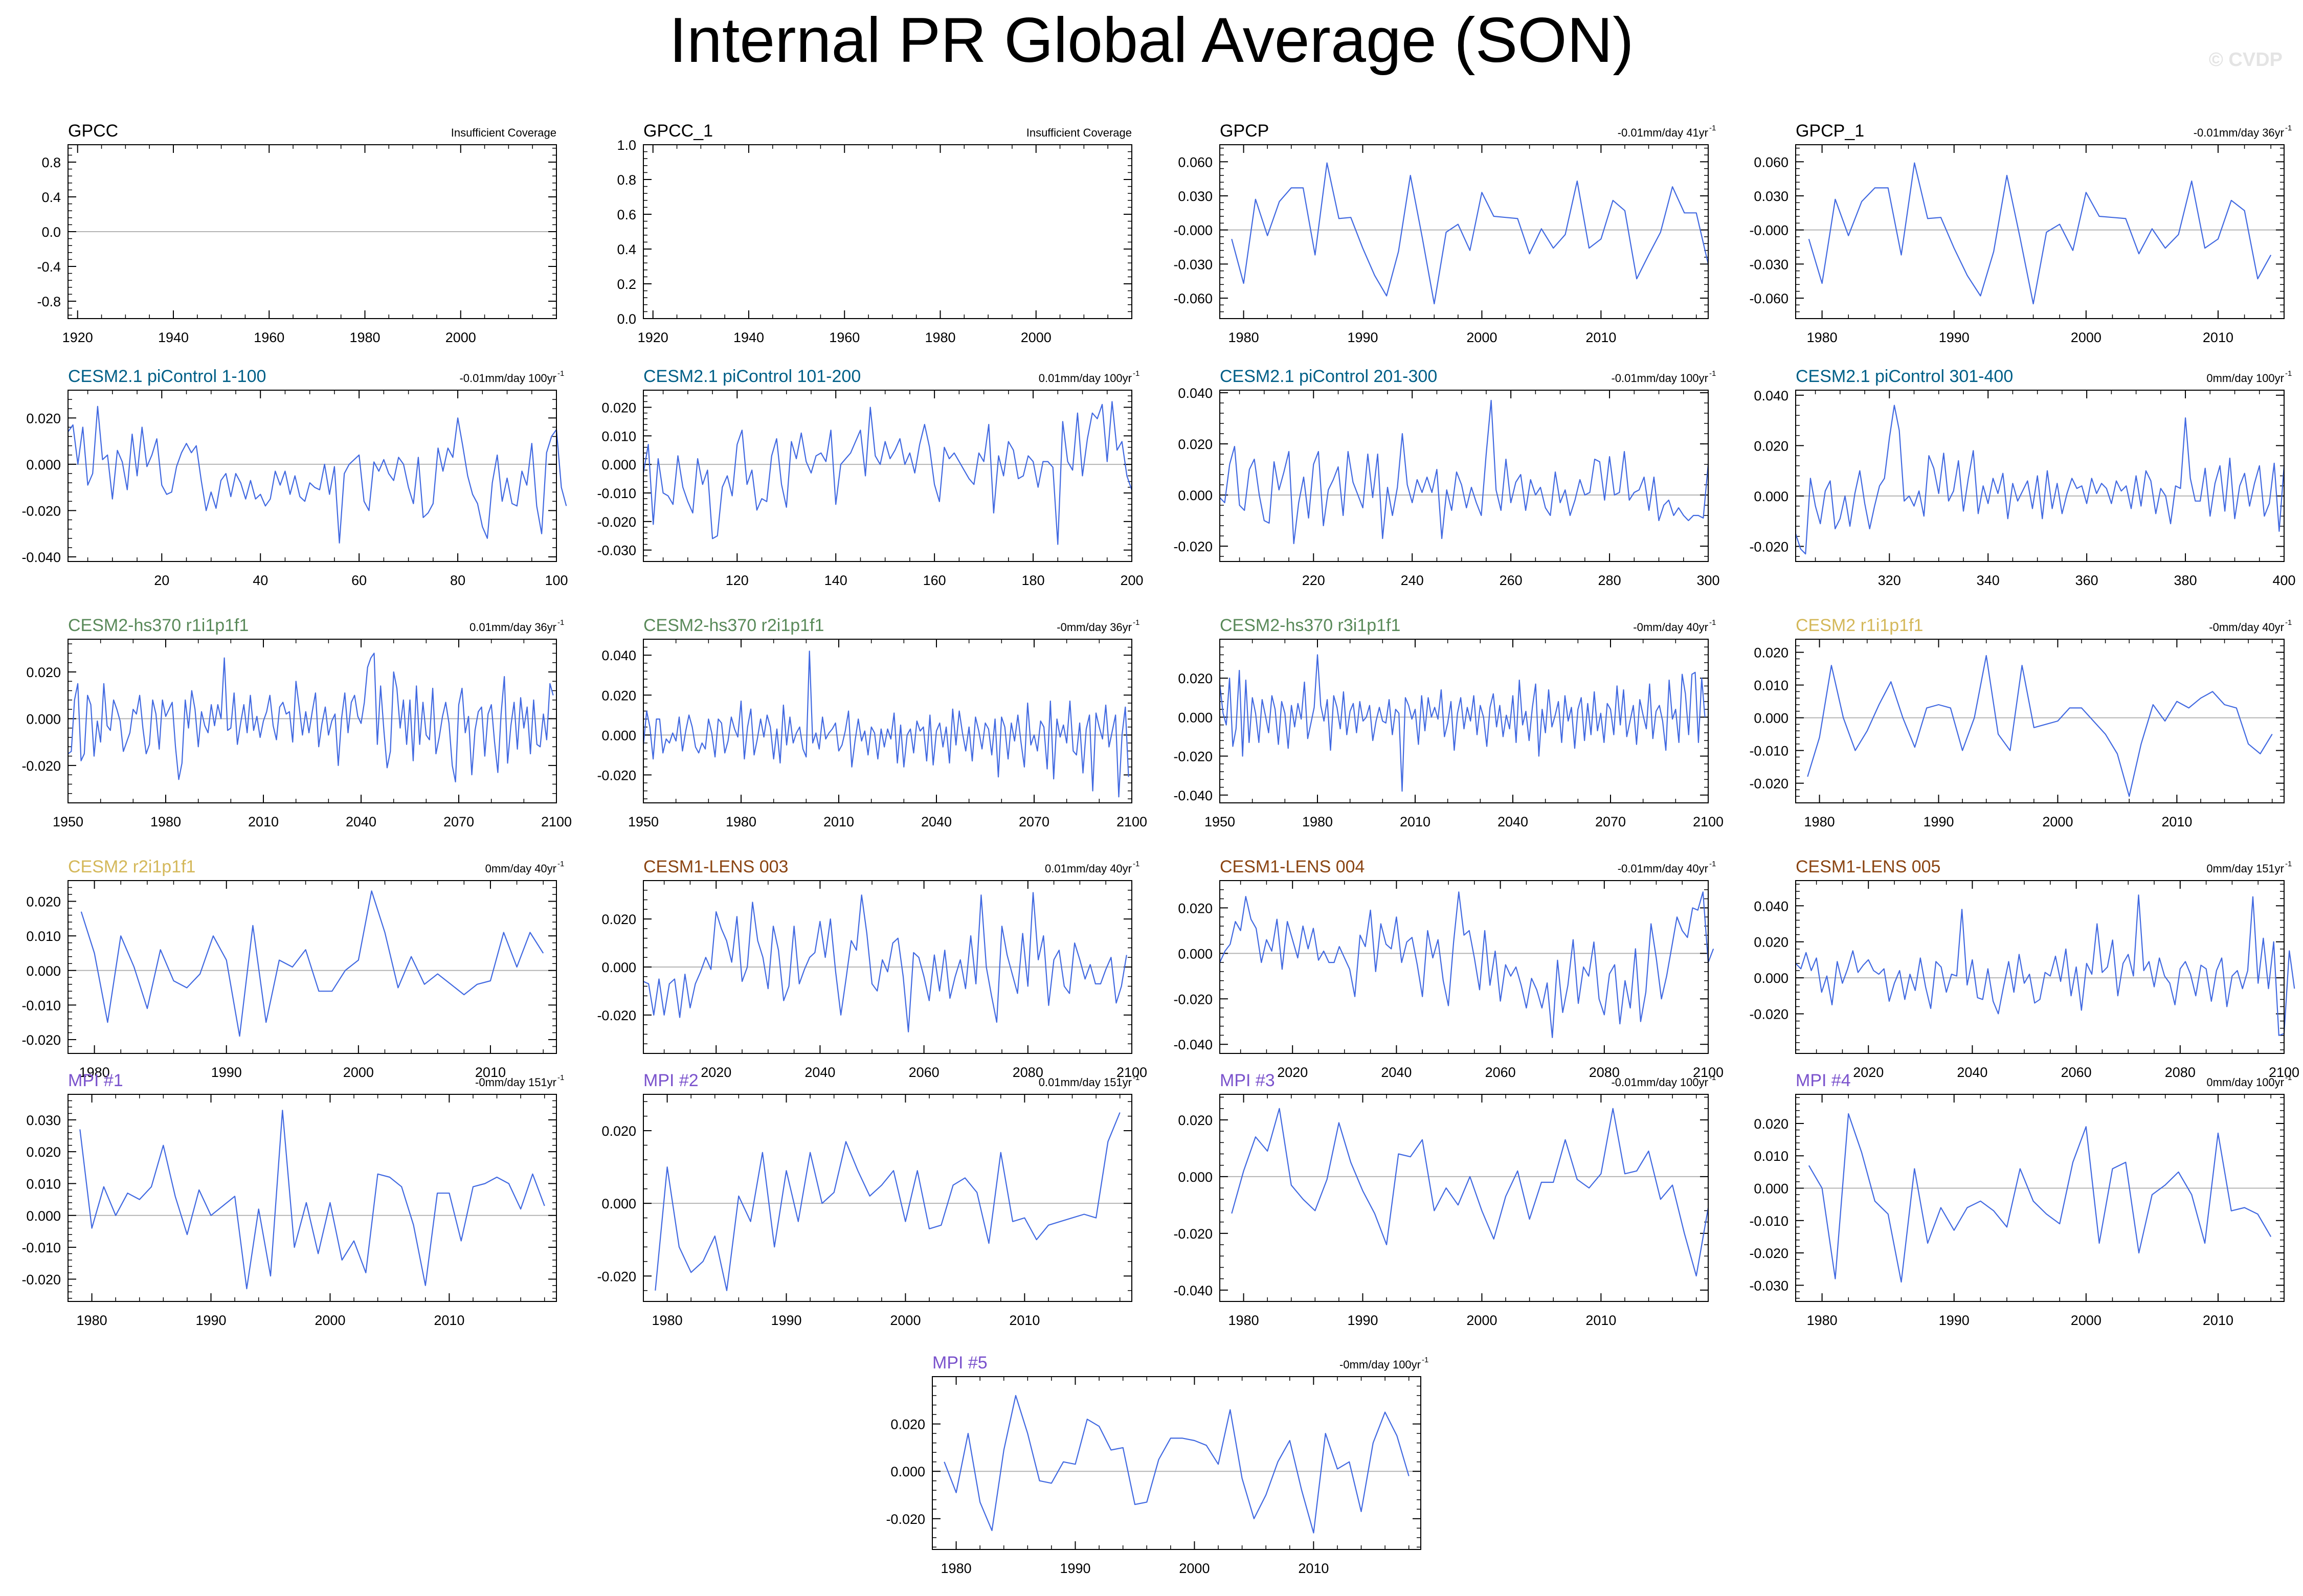 Image resolution: width=2303 pixels, height=1596 pixels. Describe the element at coordinates (515, 1083) in the screenshot. I see `panel-trend: -0mm/day 151yr` at that location.